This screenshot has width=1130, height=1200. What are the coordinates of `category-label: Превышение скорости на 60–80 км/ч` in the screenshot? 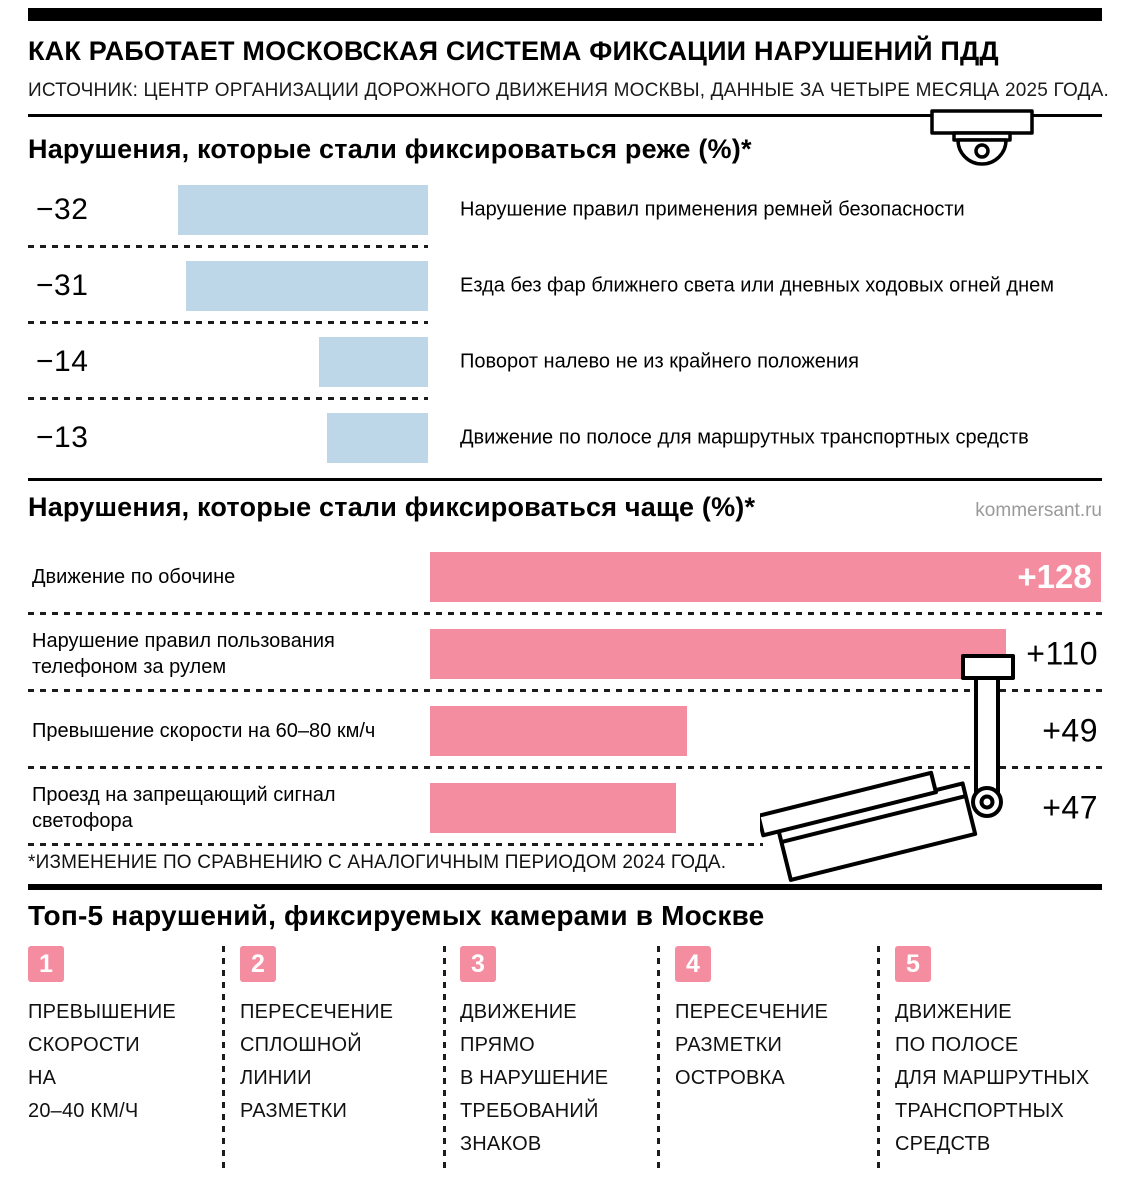 It's located at (204, 730).